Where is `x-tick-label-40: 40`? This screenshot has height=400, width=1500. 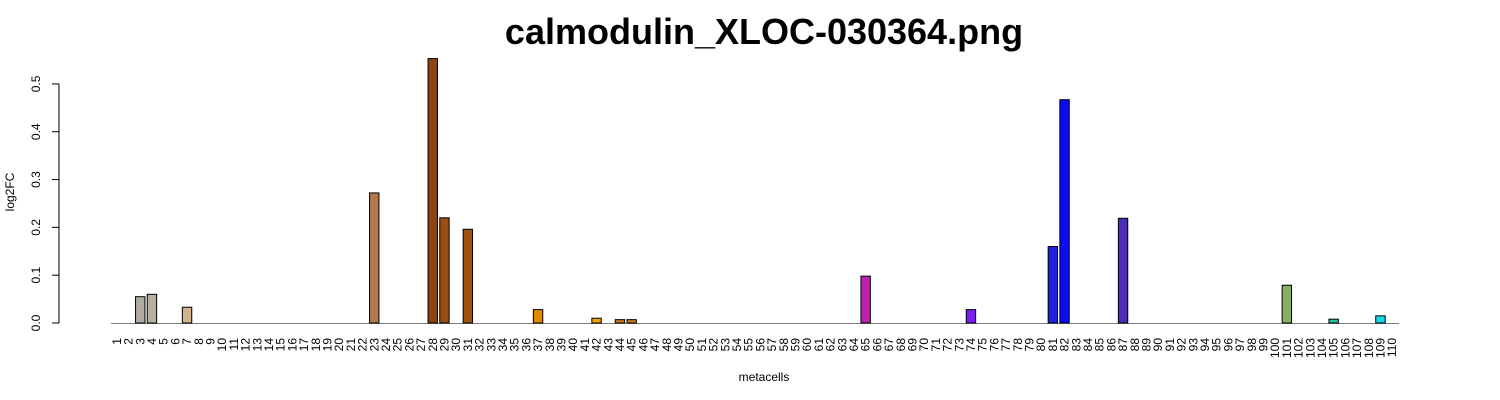
x-tick-label-40: 40 is located at coordinates (573, 345).